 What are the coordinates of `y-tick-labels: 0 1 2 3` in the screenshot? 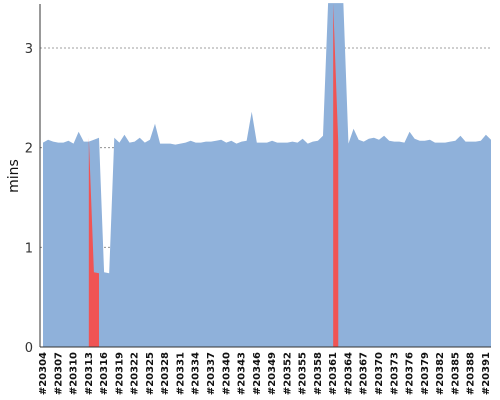 It's located at (29, 199).